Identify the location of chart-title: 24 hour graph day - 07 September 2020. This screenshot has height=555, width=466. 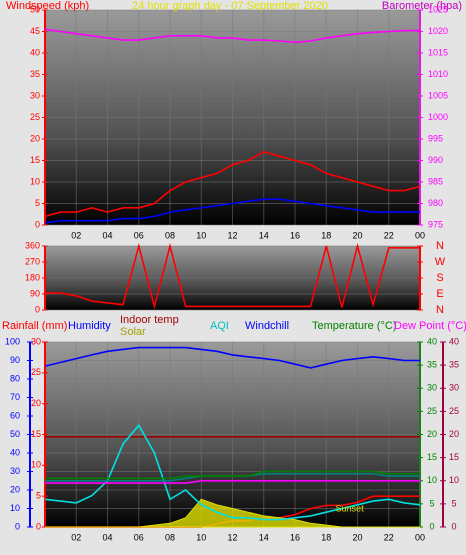
(230, 6).